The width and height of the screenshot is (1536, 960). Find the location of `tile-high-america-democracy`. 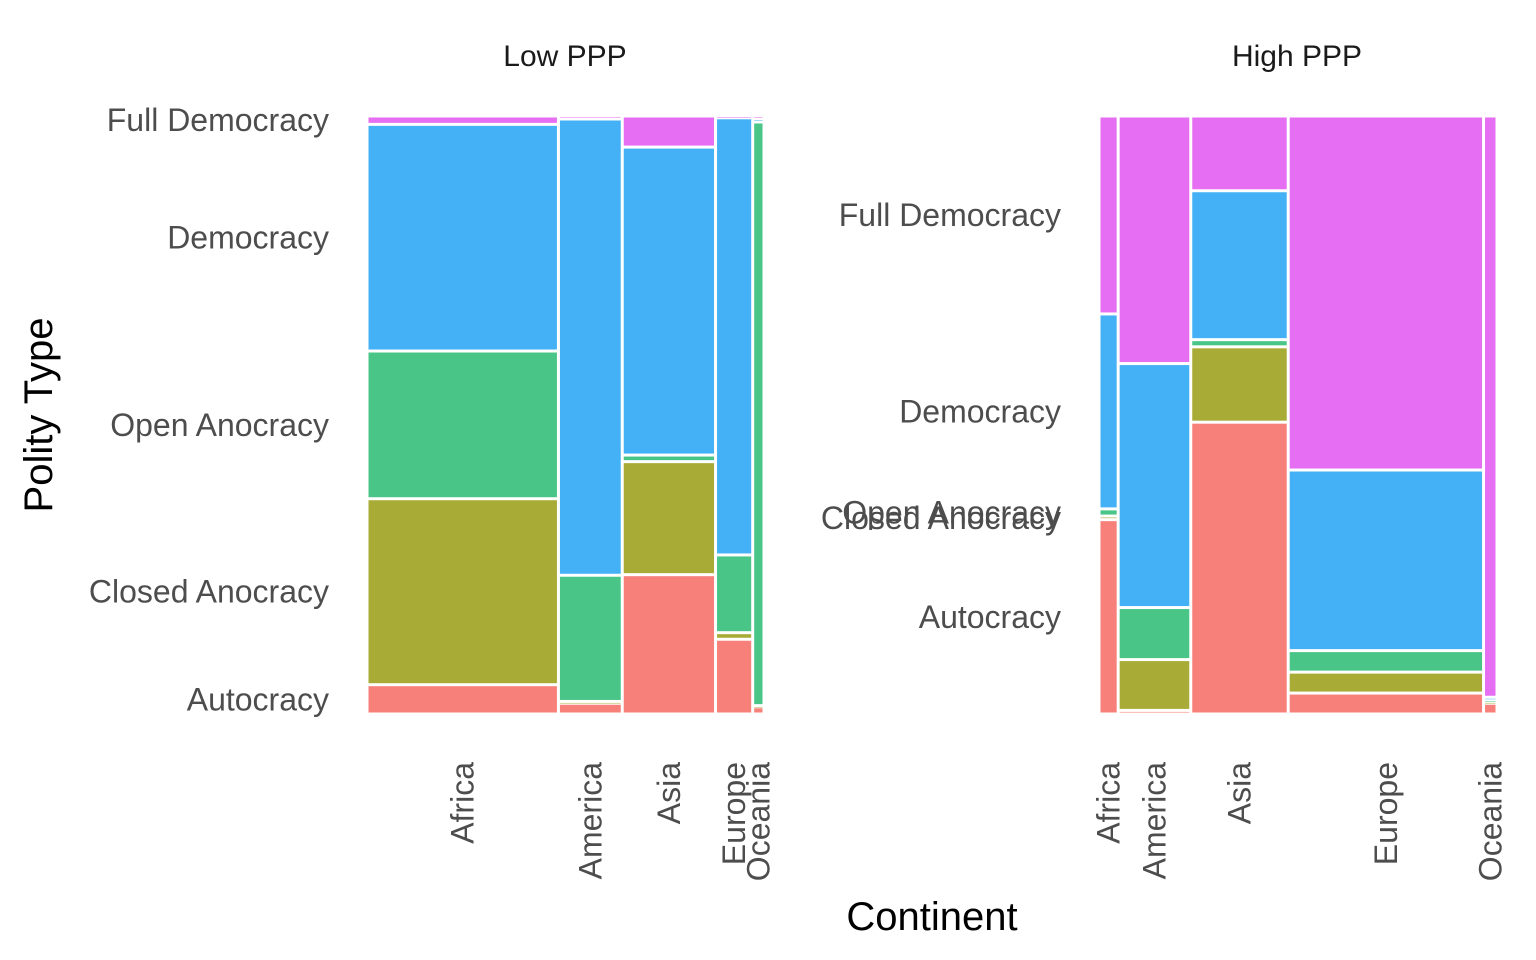

tile-high-america-democracy is located at coordinates (1154, 486).